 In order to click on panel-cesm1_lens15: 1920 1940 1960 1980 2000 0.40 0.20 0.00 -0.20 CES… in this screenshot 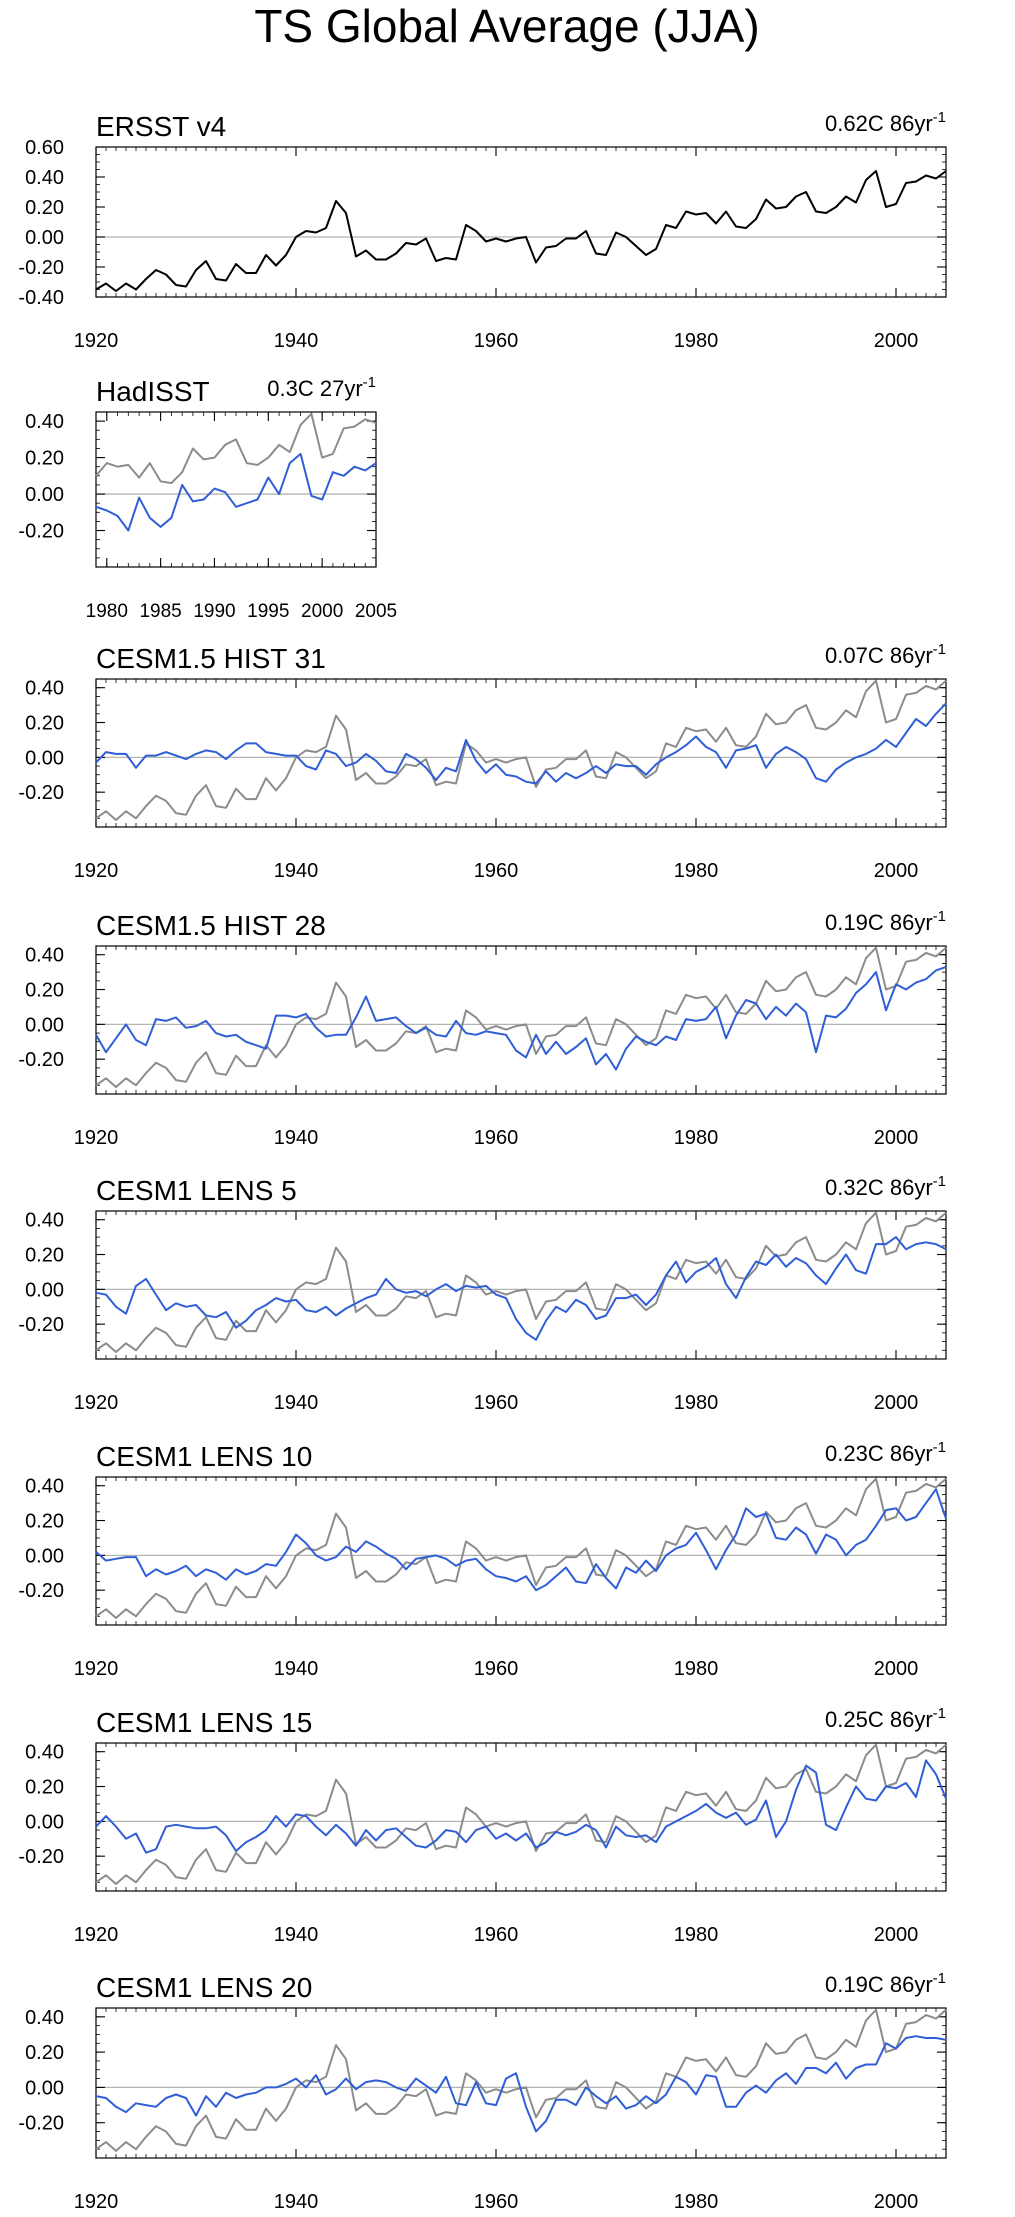, I will do `click(482, 1825)`.